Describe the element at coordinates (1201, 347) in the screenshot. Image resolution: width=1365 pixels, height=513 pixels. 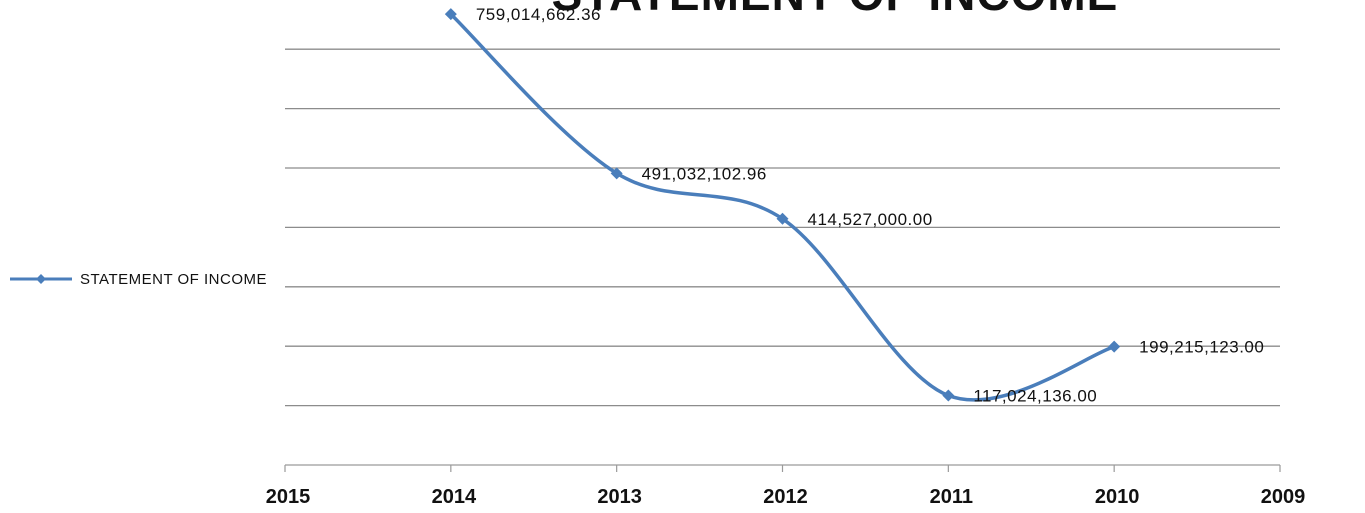
I see `data-label: 199,215,123.00` at that location.